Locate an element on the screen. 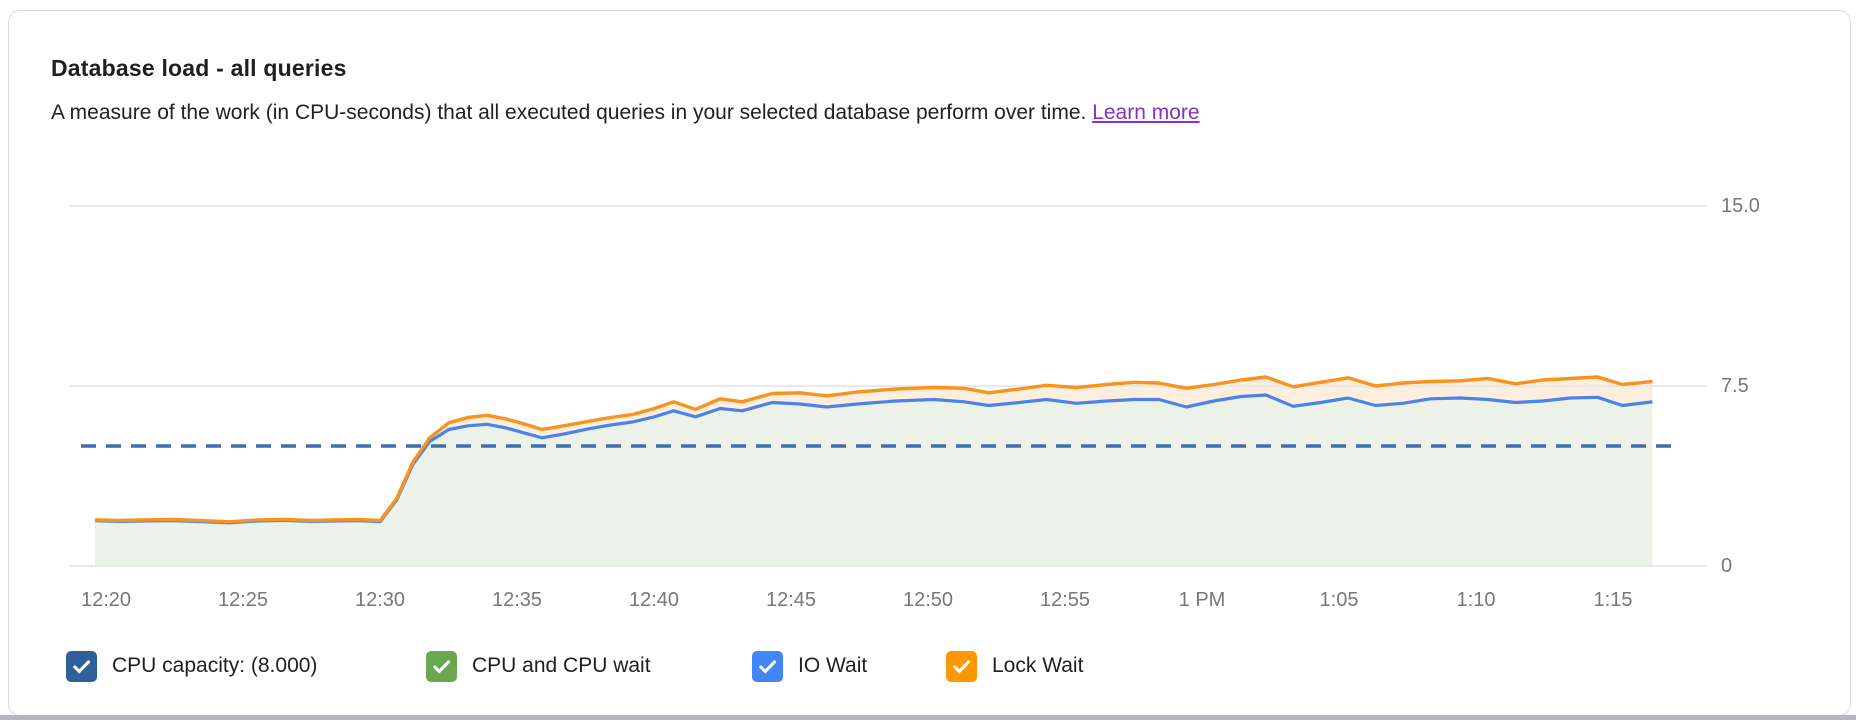 The image size is (1856, 720). legend-label: Lock Wait is located at coordinates (1038, 665).